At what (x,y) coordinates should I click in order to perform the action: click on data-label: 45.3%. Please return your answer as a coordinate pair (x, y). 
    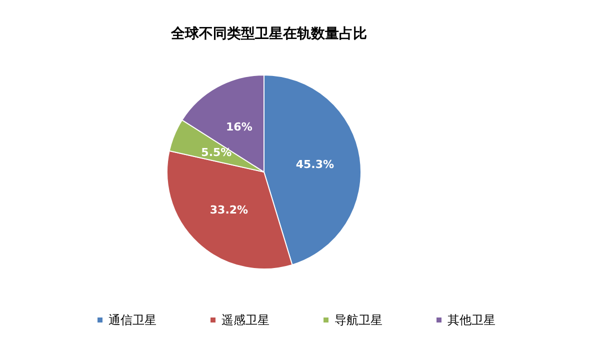
    Looking at the image, I should click on (315, 164).